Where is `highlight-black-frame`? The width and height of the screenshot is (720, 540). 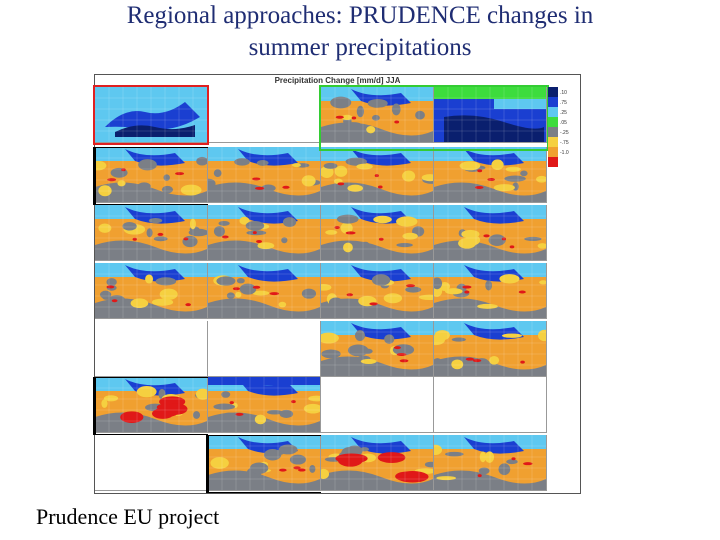
highlight-black-frame is located at coordinates (263, 464).